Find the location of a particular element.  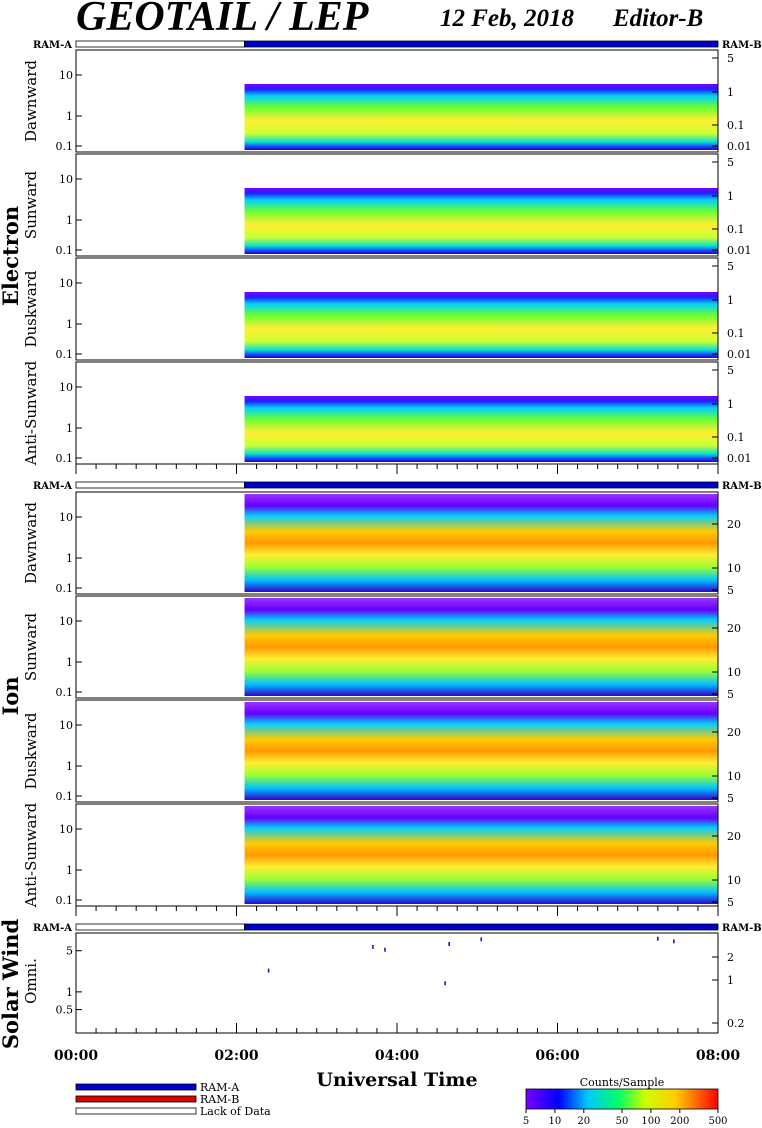

sw-y-tick-label: 5 is located at coordinates (69, 951).